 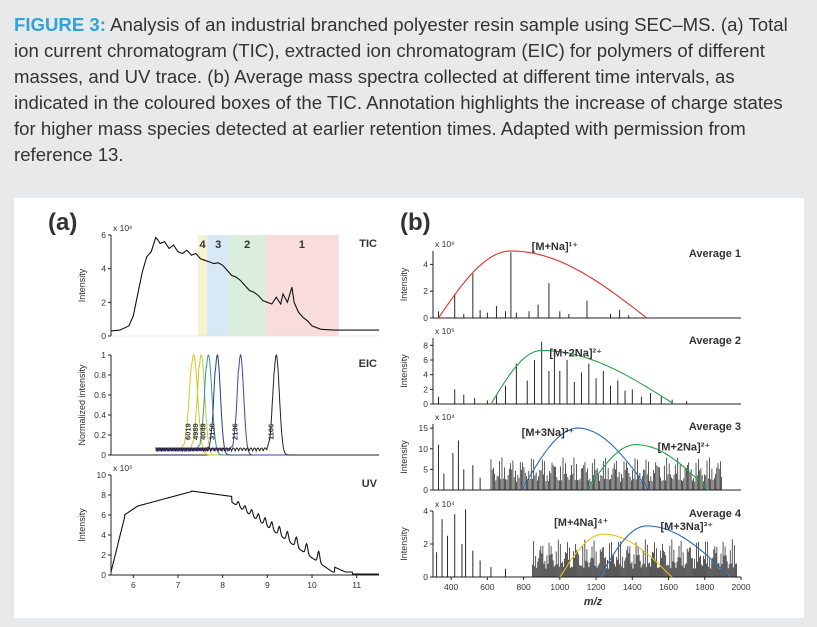 I want to click on avg3-y-tick-label: 10, so click(x=424, y=449).